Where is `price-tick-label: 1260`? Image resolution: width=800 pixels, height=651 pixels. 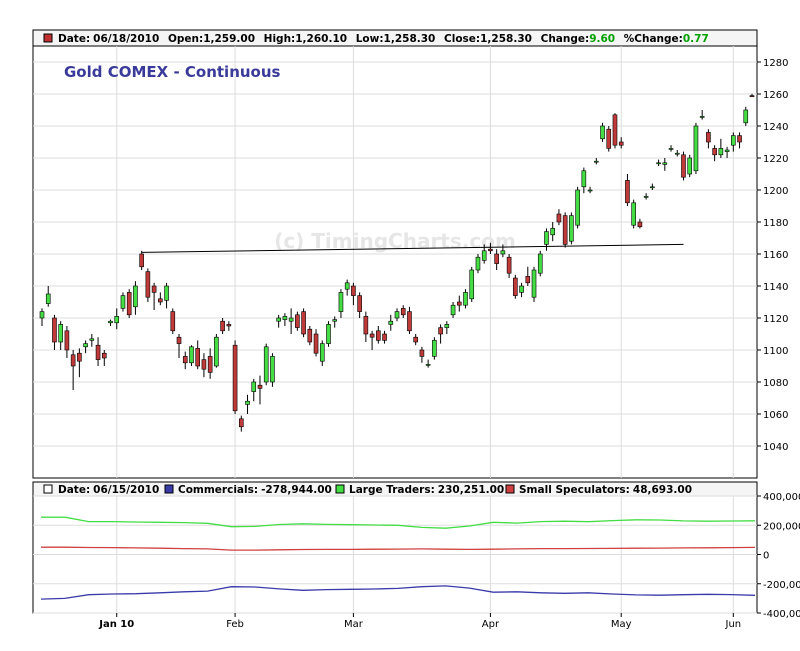
price-tick-label: 1260 is located at coordinates (775, 95).